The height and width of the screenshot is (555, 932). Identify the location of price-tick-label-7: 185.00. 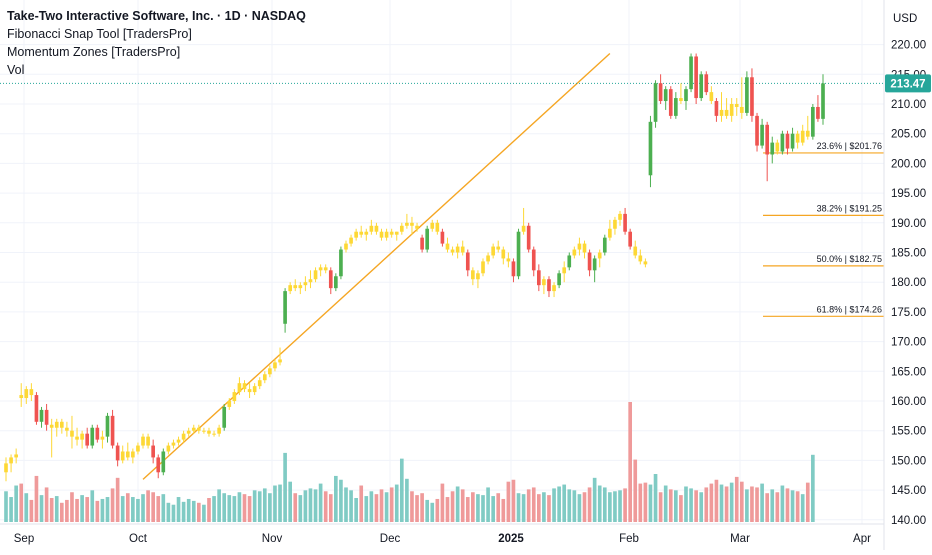
(908, 254).